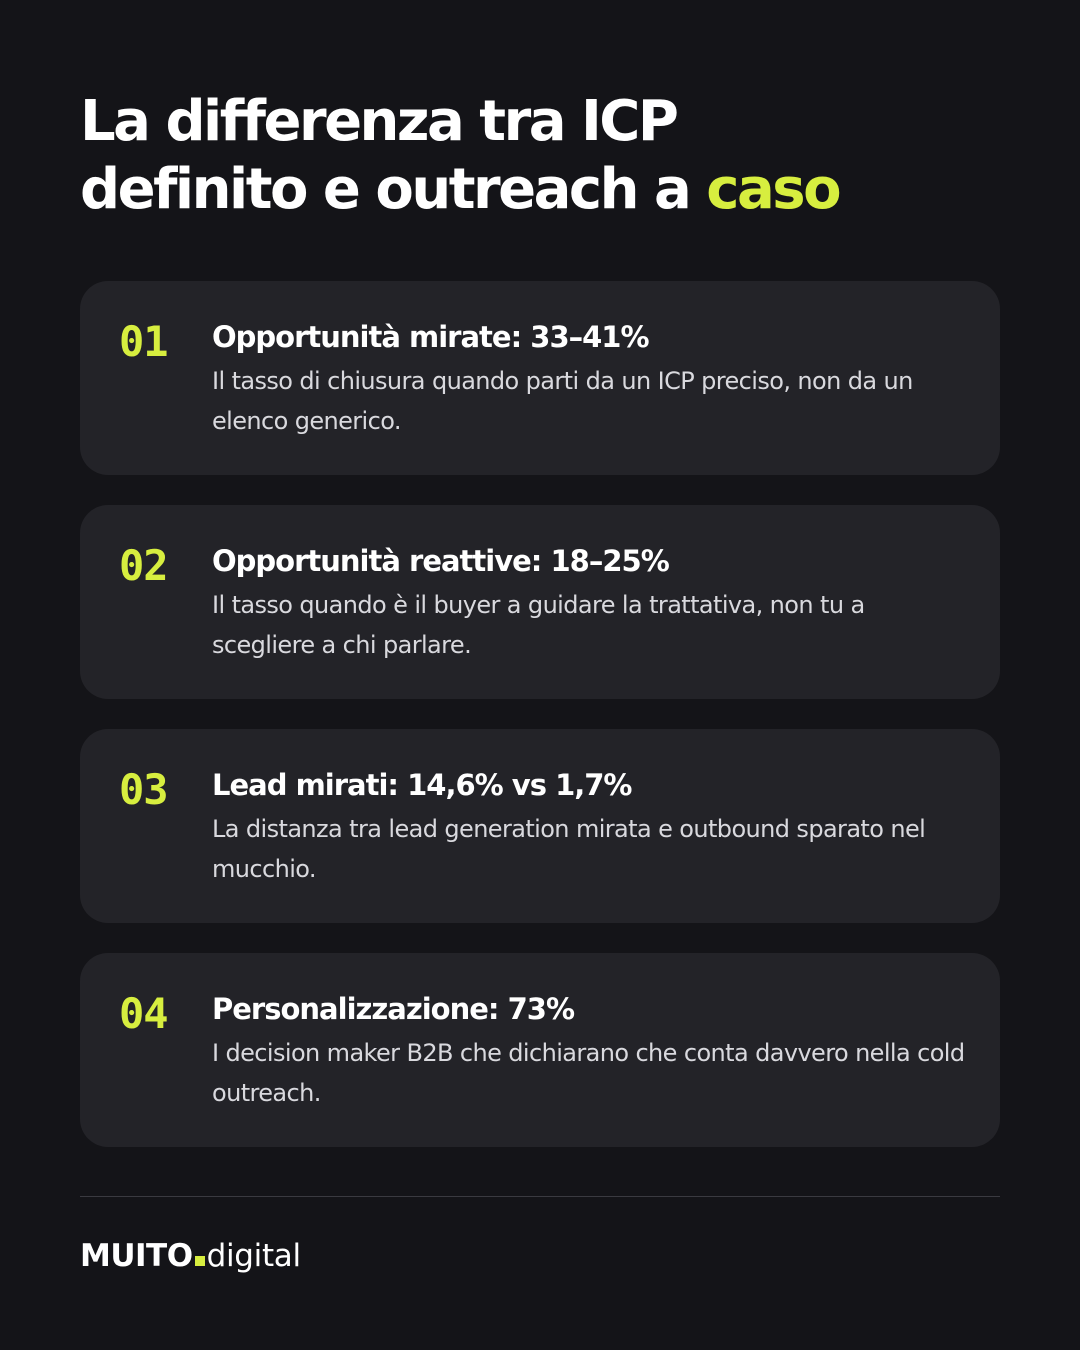 The image size is (1080, 1350). I want to click on headline-line-2-main: definito e outreach a, so click(393, 189).